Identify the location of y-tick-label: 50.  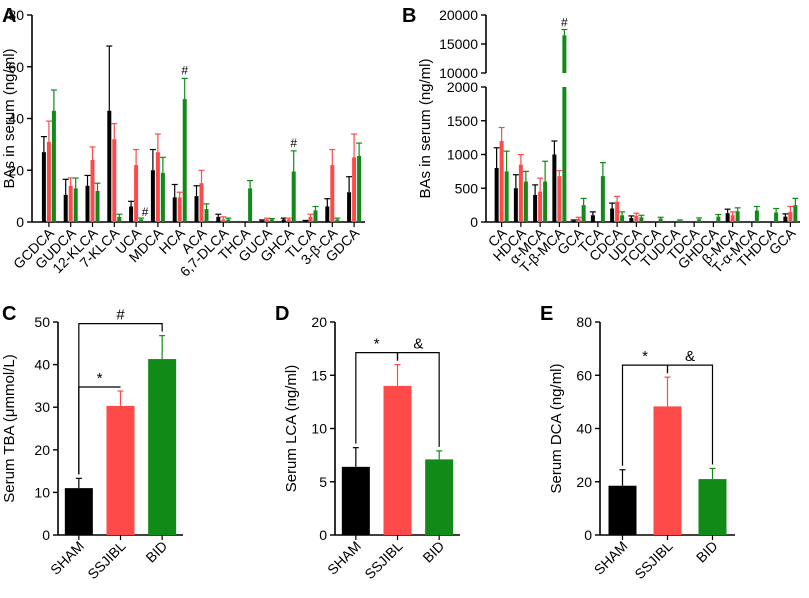
(42, 322).